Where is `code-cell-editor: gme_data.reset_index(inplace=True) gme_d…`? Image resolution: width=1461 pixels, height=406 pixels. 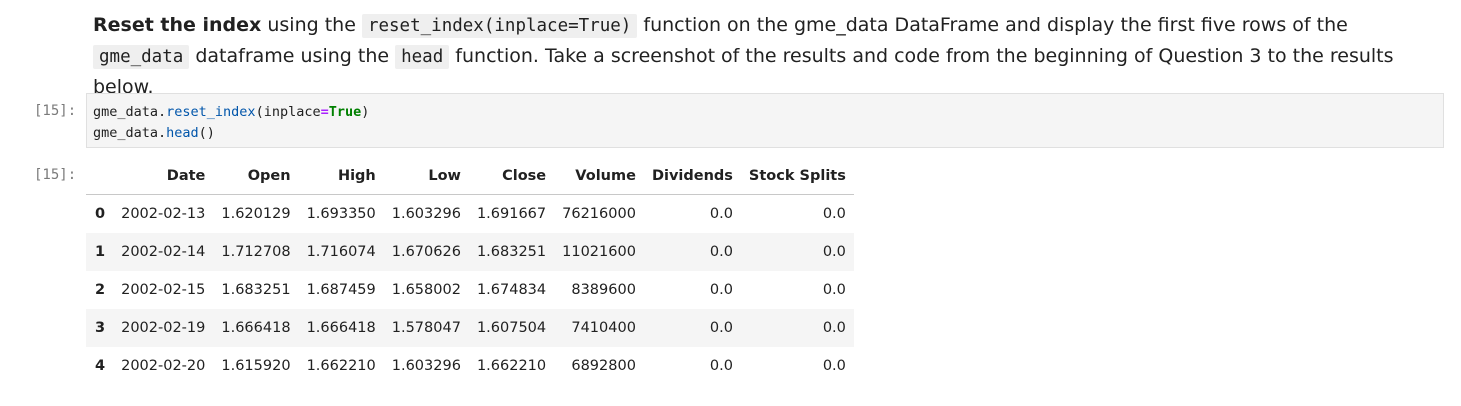 code-cell-editor: gme_data.reset_index(inplace=True) gme_d… is located at coordinates (765, 120).